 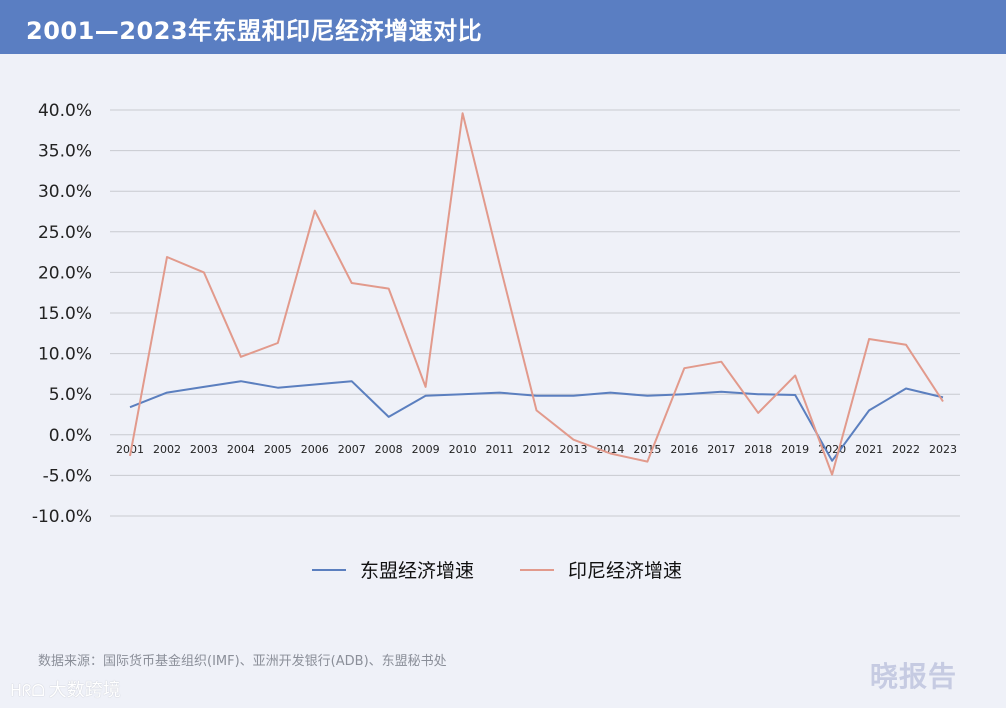 What do you see at coordinates (610, 449) in the screenshot?
I see `x-tick-label: 2014` at bounding box center [610, 449].